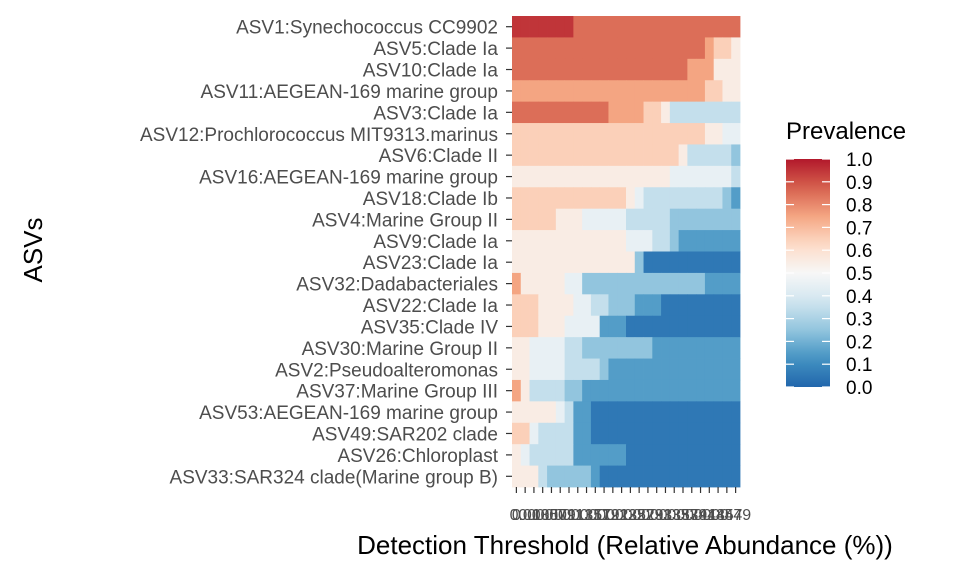  I want to click on legend-title: Prevalence, so click(846, 131).